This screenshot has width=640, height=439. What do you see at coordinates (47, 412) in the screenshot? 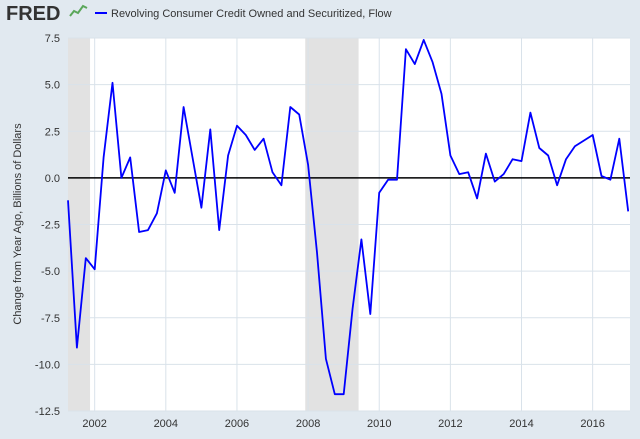
I see `y-tick-label: -12.5` at bounding box center [47, 412].